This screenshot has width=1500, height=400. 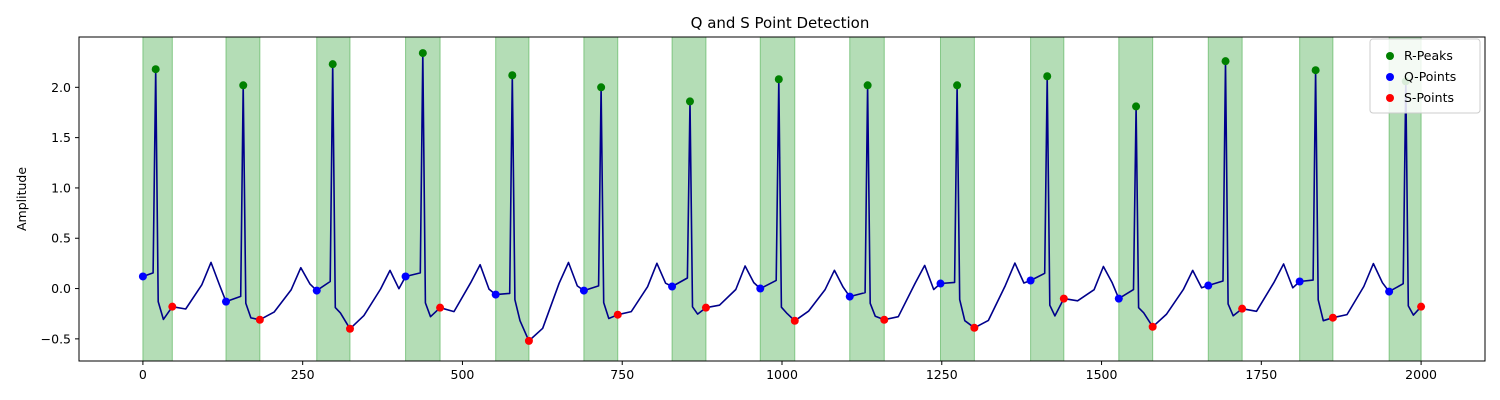 I want to click on legend: R-Peaks Q-Points S-Points, so click(x=1425, y=76).